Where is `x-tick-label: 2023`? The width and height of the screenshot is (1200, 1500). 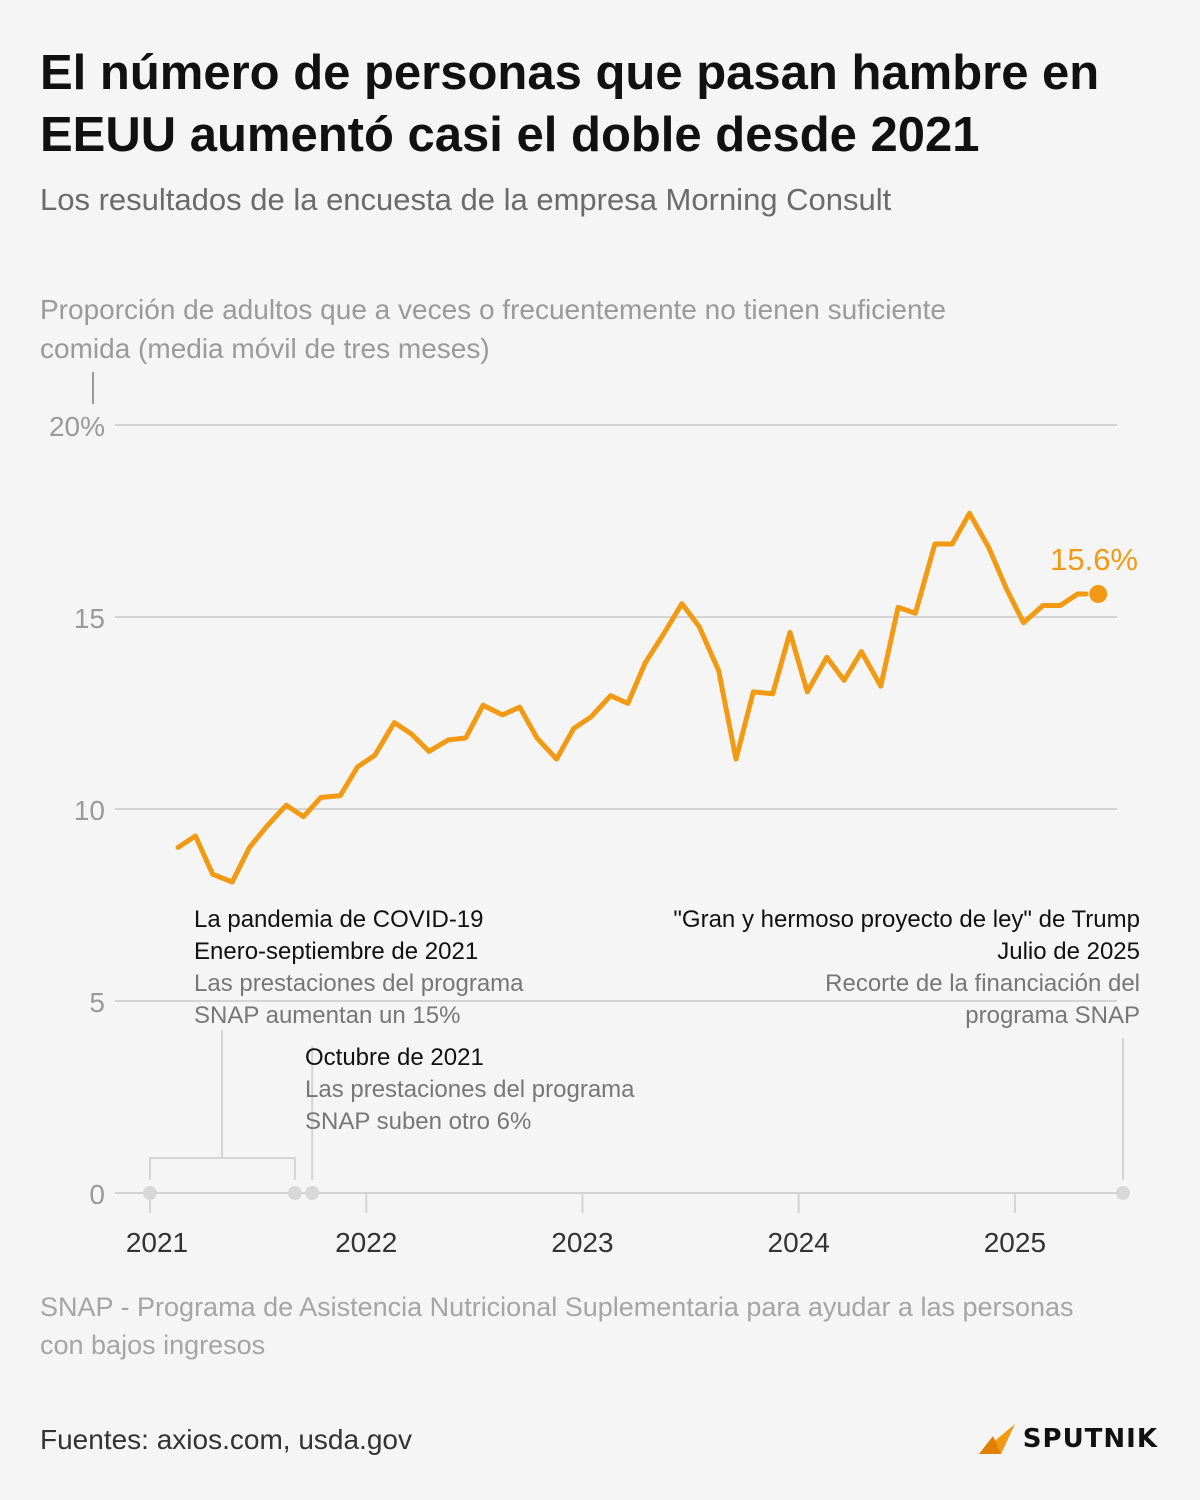 x-tick-label: 2023 is located at coordinates (582, 1242).